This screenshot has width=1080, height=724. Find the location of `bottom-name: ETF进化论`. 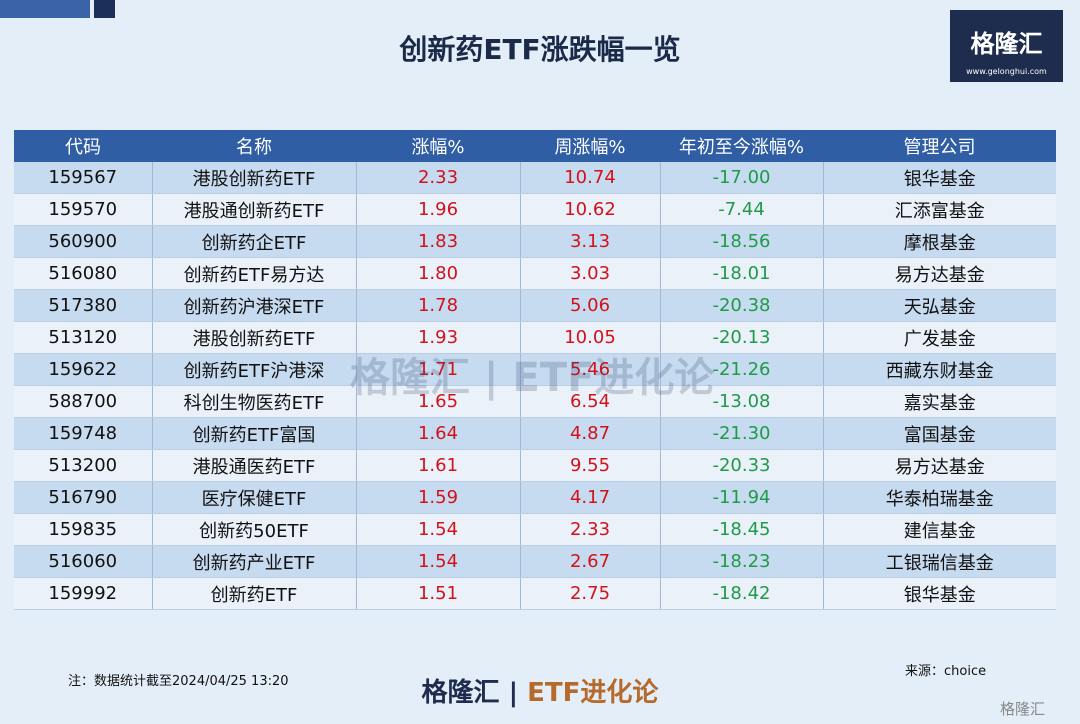

bottom-name: ETF进化论 is located at coordinates (593, 693).